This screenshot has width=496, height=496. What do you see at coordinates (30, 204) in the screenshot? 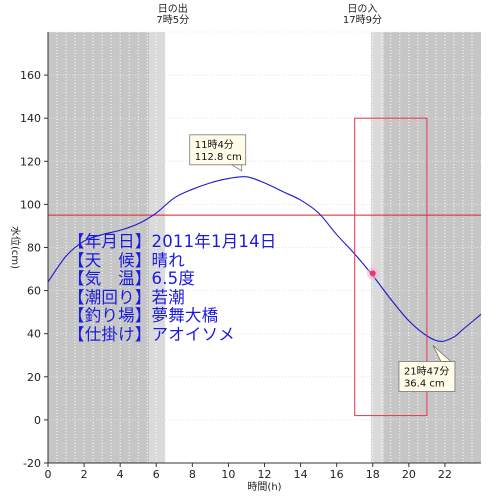
I see `y-tick-label: 100` at bounding box center [30, 204].